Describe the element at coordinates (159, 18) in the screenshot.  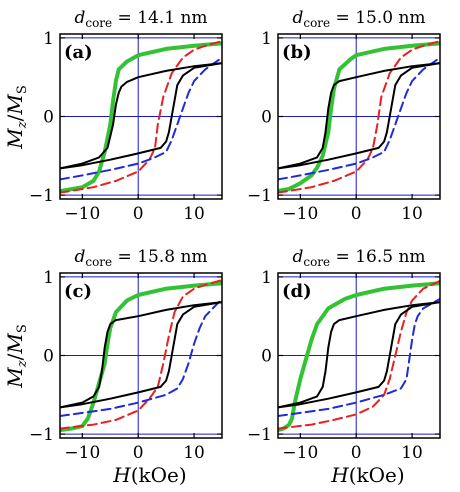
I see `panel-title-value: = 14.1 nm` at that location.